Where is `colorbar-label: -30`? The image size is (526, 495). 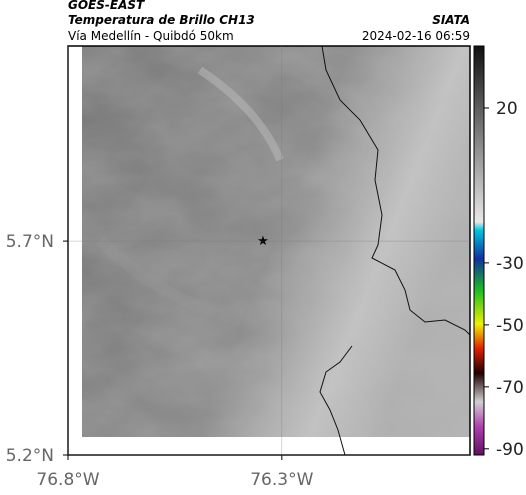
colorbar-label: -30 is located at coordinates (510, 264).